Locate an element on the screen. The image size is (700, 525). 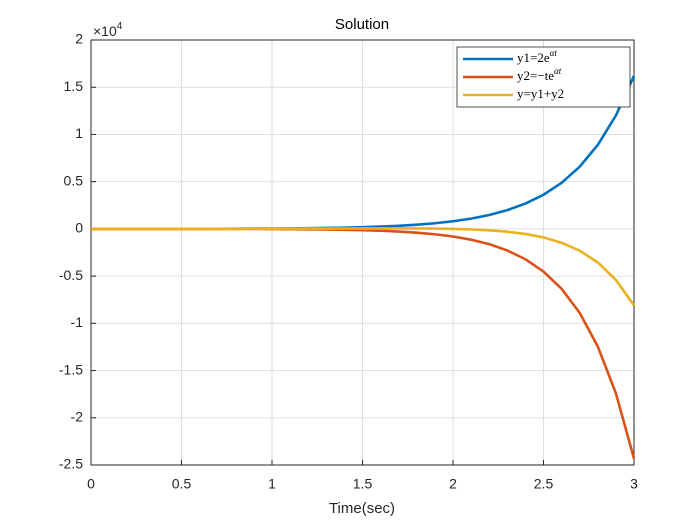
legend-name: y=y1+y2 is located at coordinates (540, 93).